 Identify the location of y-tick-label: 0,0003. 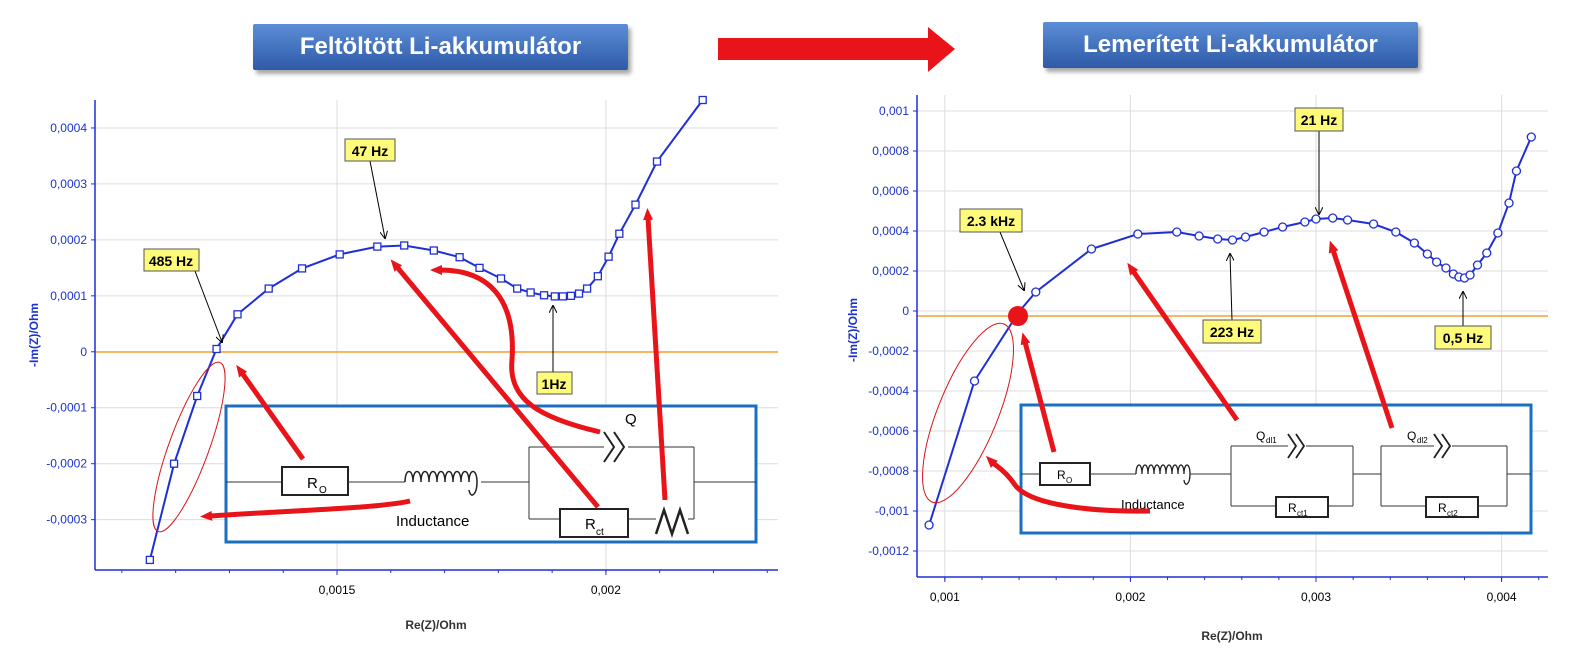
(68, 184).